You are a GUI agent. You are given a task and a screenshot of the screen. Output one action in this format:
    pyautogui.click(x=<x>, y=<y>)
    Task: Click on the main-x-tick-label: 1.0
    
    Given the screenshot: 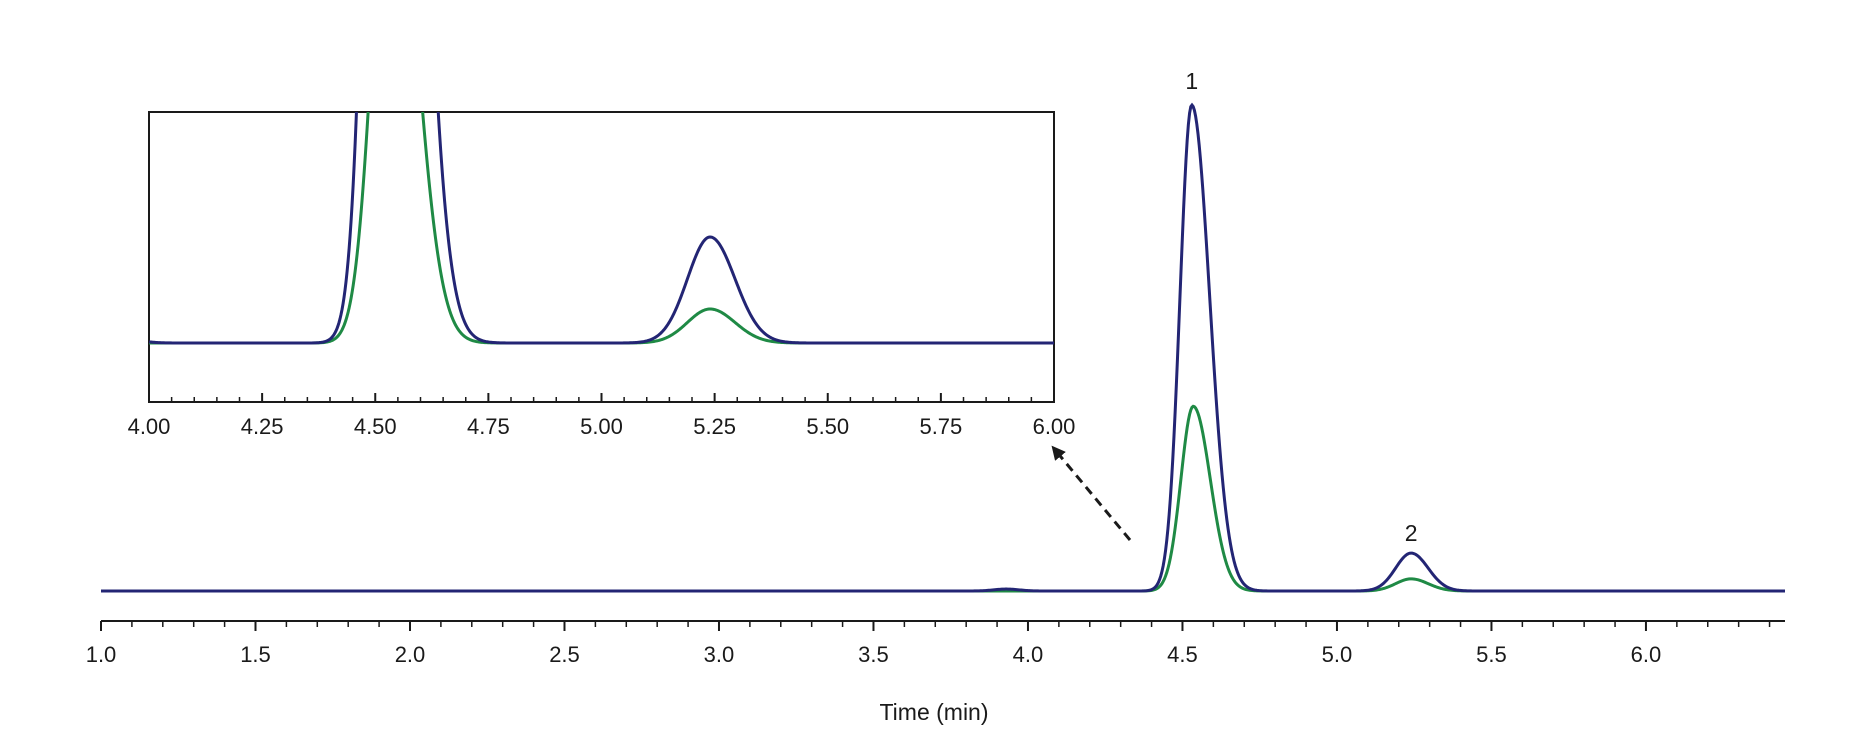 What is the action you would take?
    pyautogui.click(x=101, y=654)
    